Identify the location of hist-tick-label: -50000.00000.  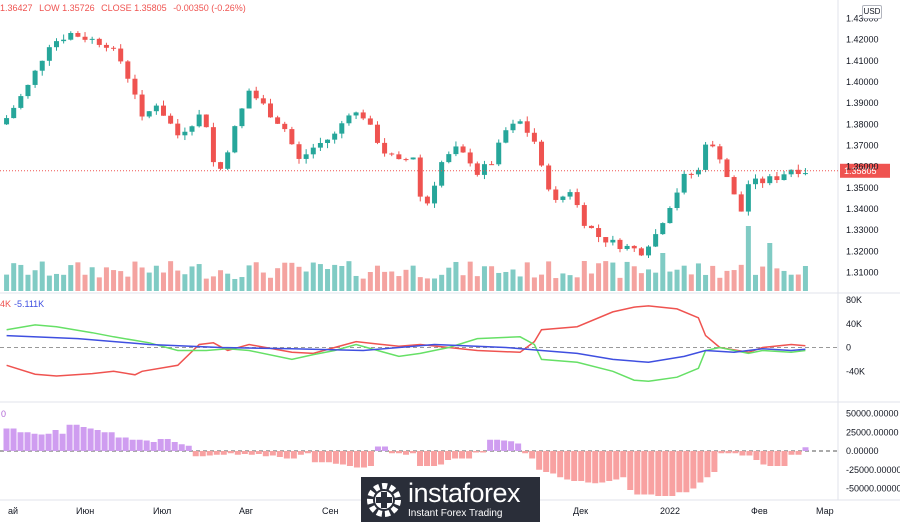
(873, 489).